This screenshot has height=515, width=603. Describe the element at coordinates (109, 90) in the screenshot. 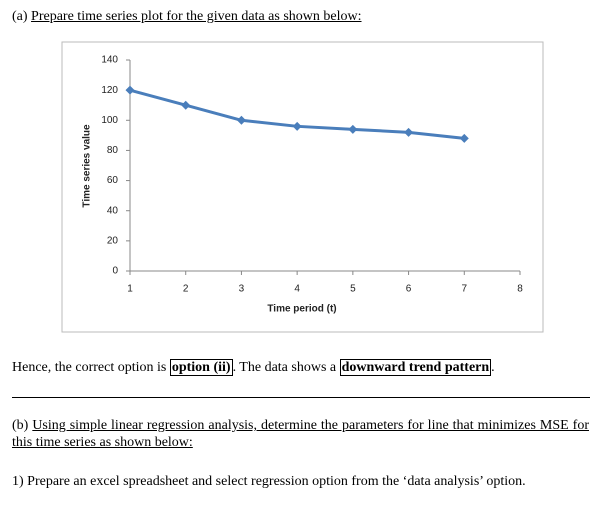

I see `y-tick-label: 120` at that location.